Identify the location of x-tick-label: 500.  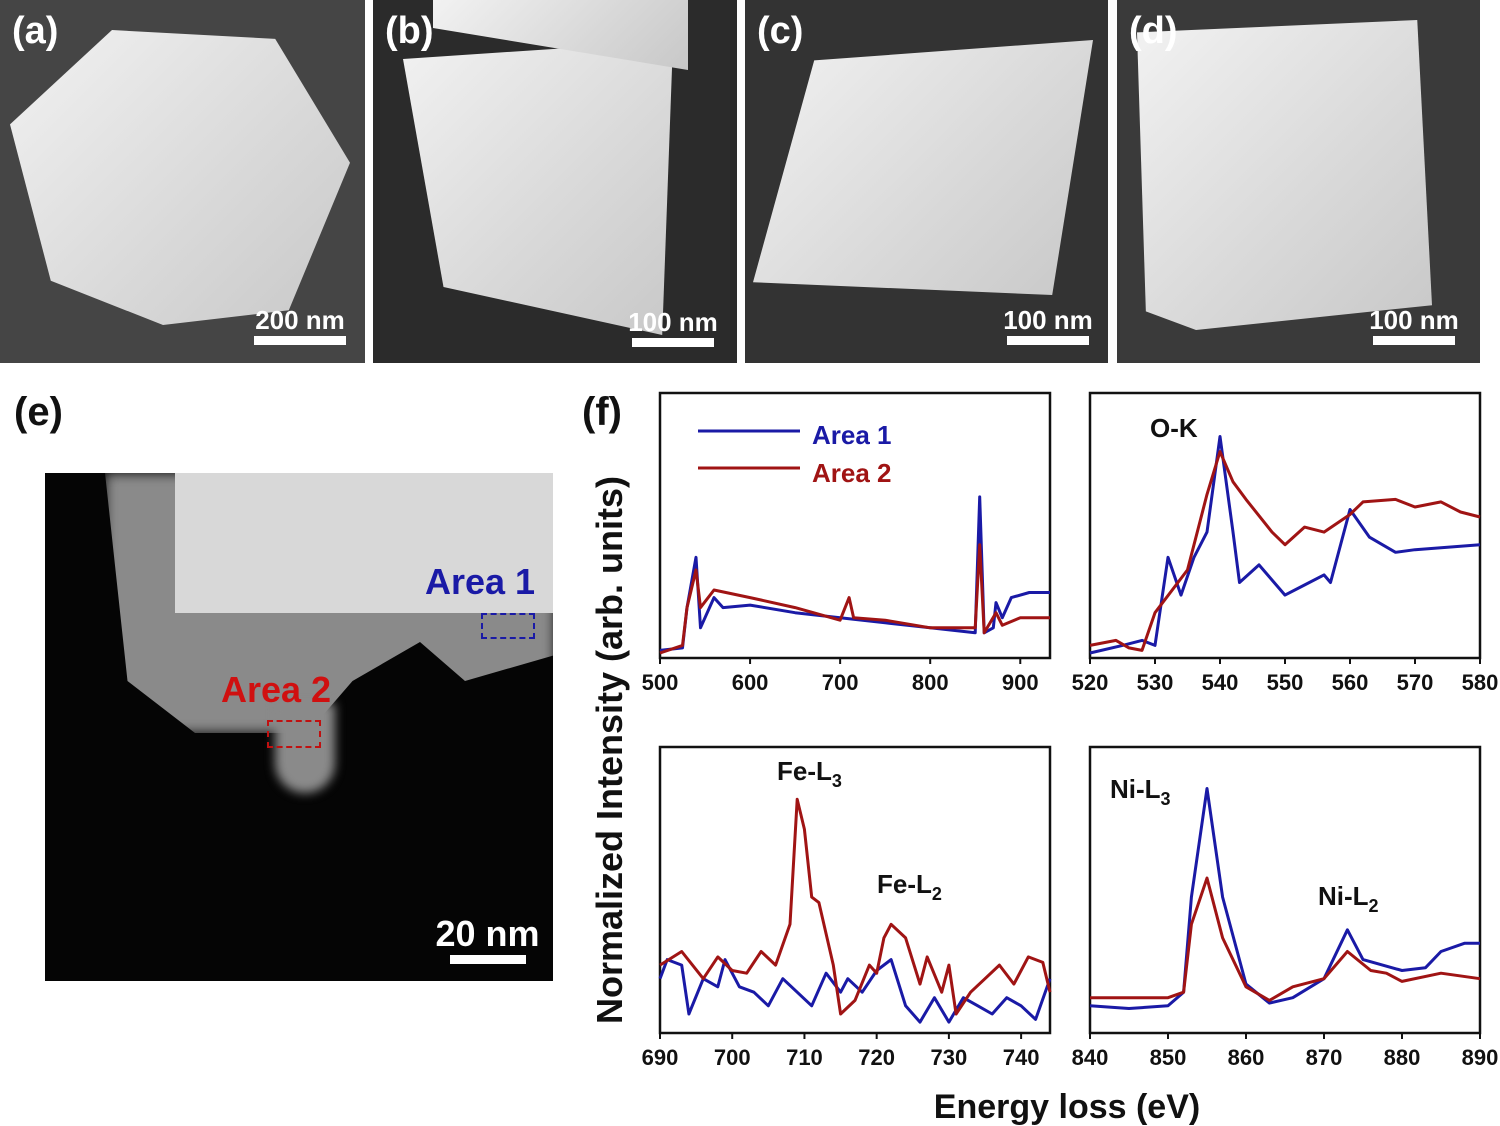
(660, 682).